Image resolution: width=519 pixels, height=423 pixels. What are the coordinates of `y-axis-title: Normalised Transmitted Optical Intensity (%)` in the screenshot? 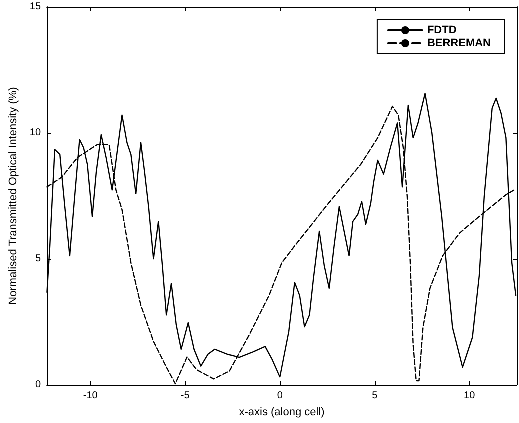 It's located at (14, 196).